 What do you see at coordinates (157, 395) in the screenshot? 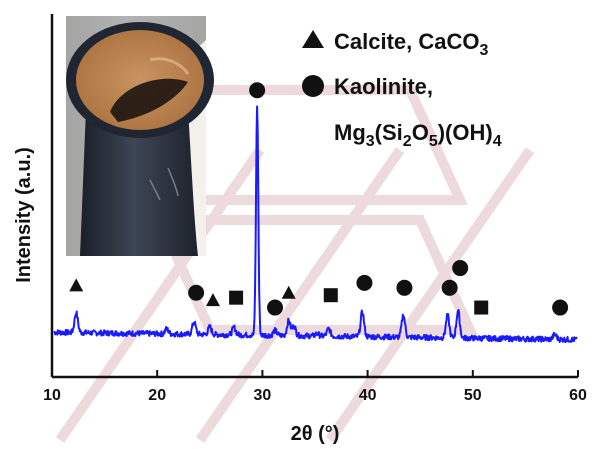
I see `x-tick-label: 20` at bounding box center [157, 395].